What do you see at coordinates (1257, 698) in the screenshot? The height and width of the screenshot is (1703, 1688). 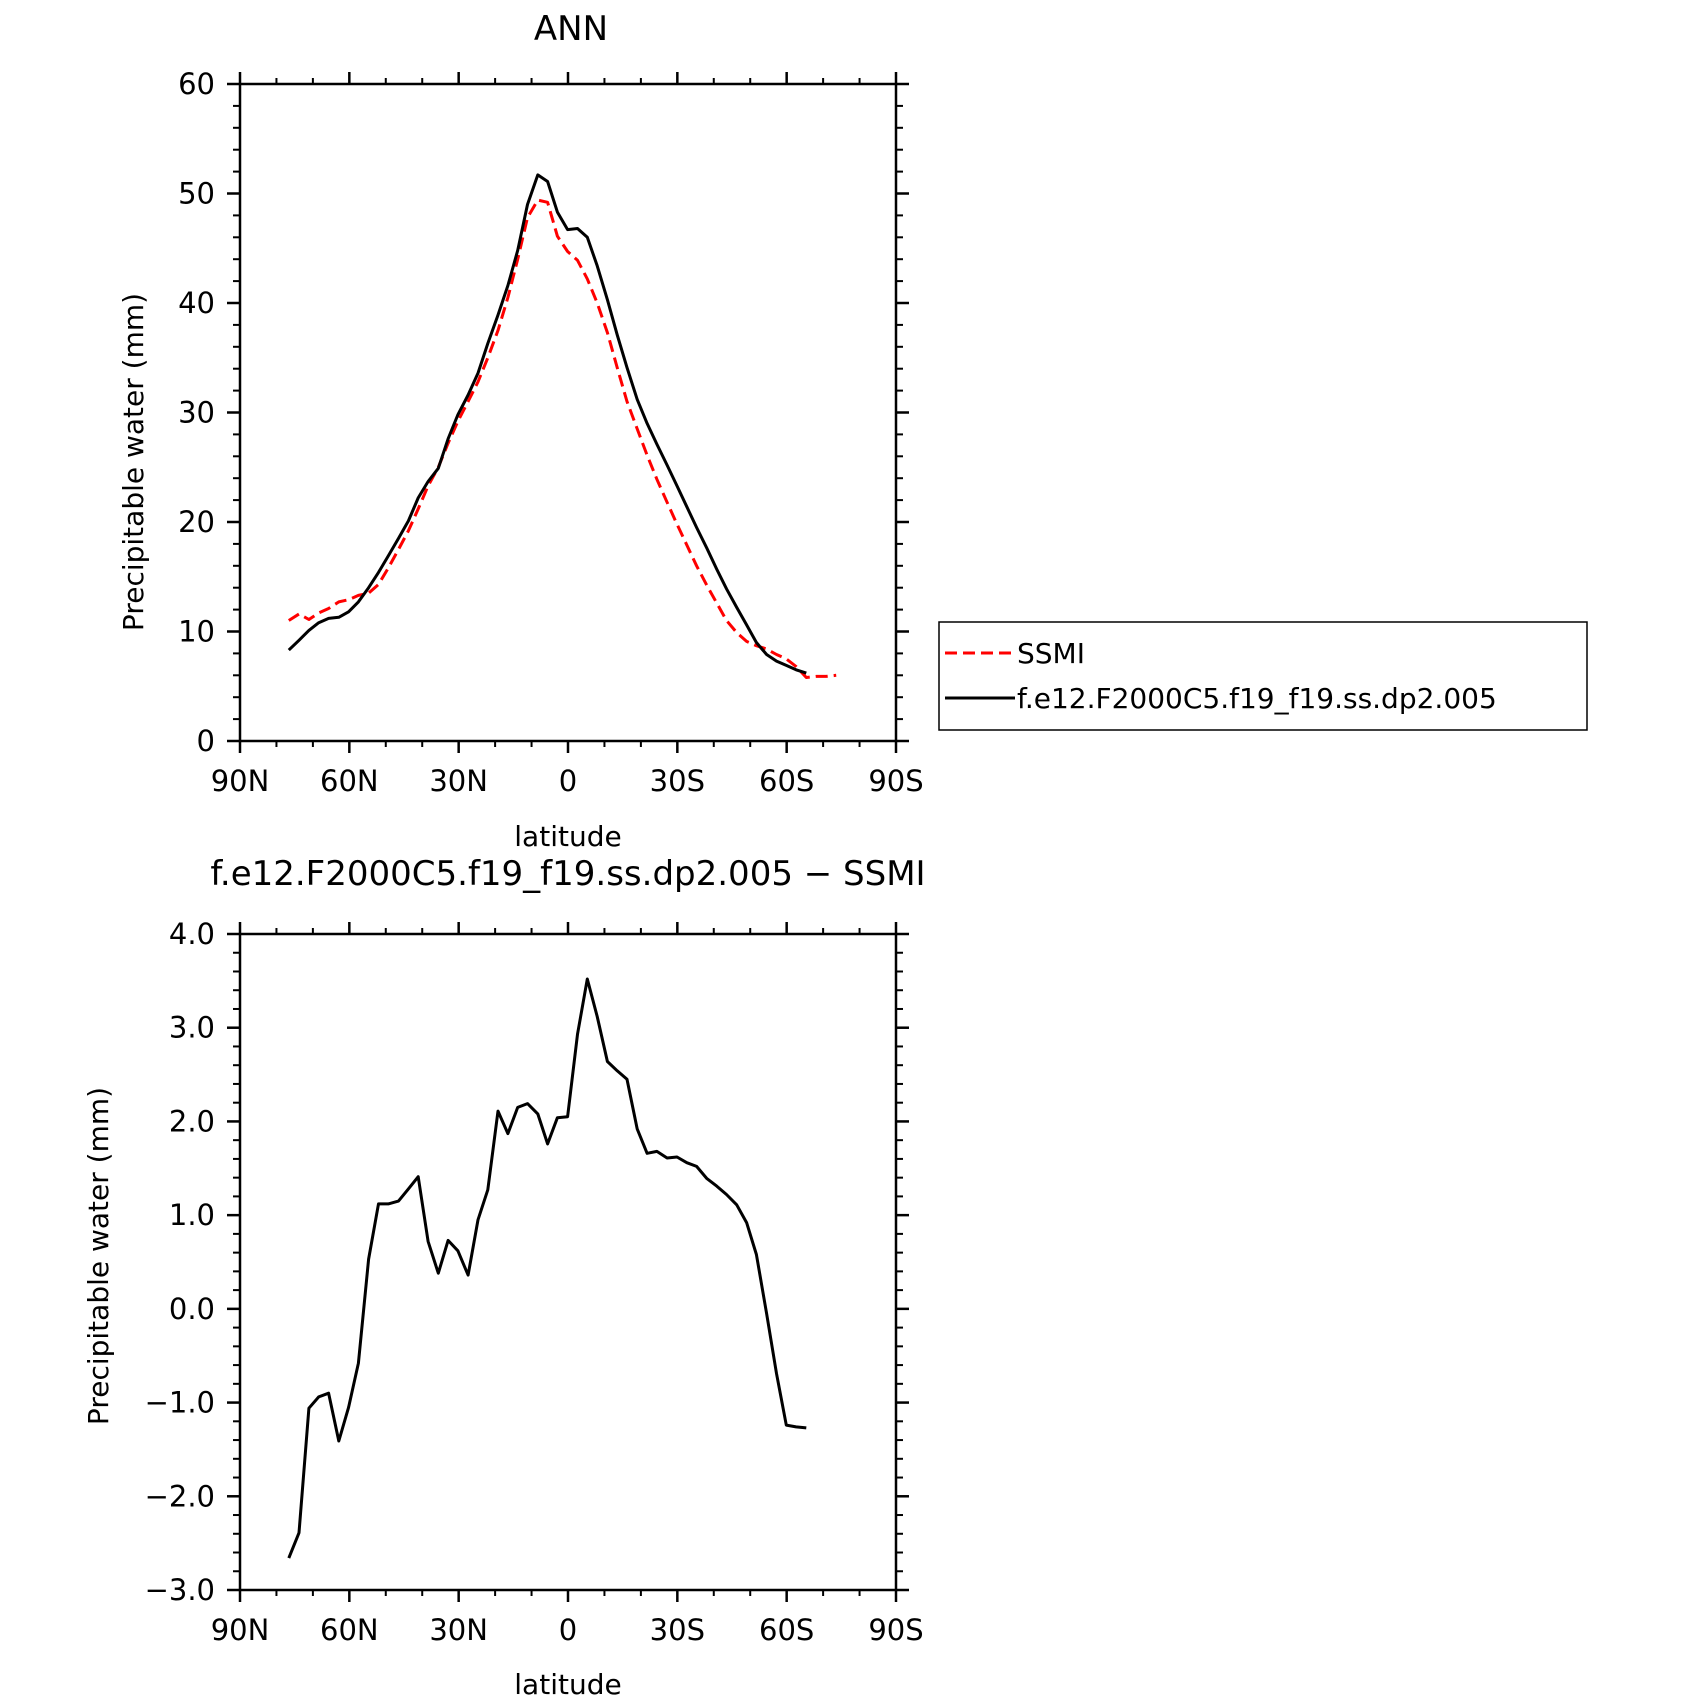 I see `legend-label-model: f.e12.F2000C5.f19_f19.ss.dp2.005` at bounding box center [1257, 698].